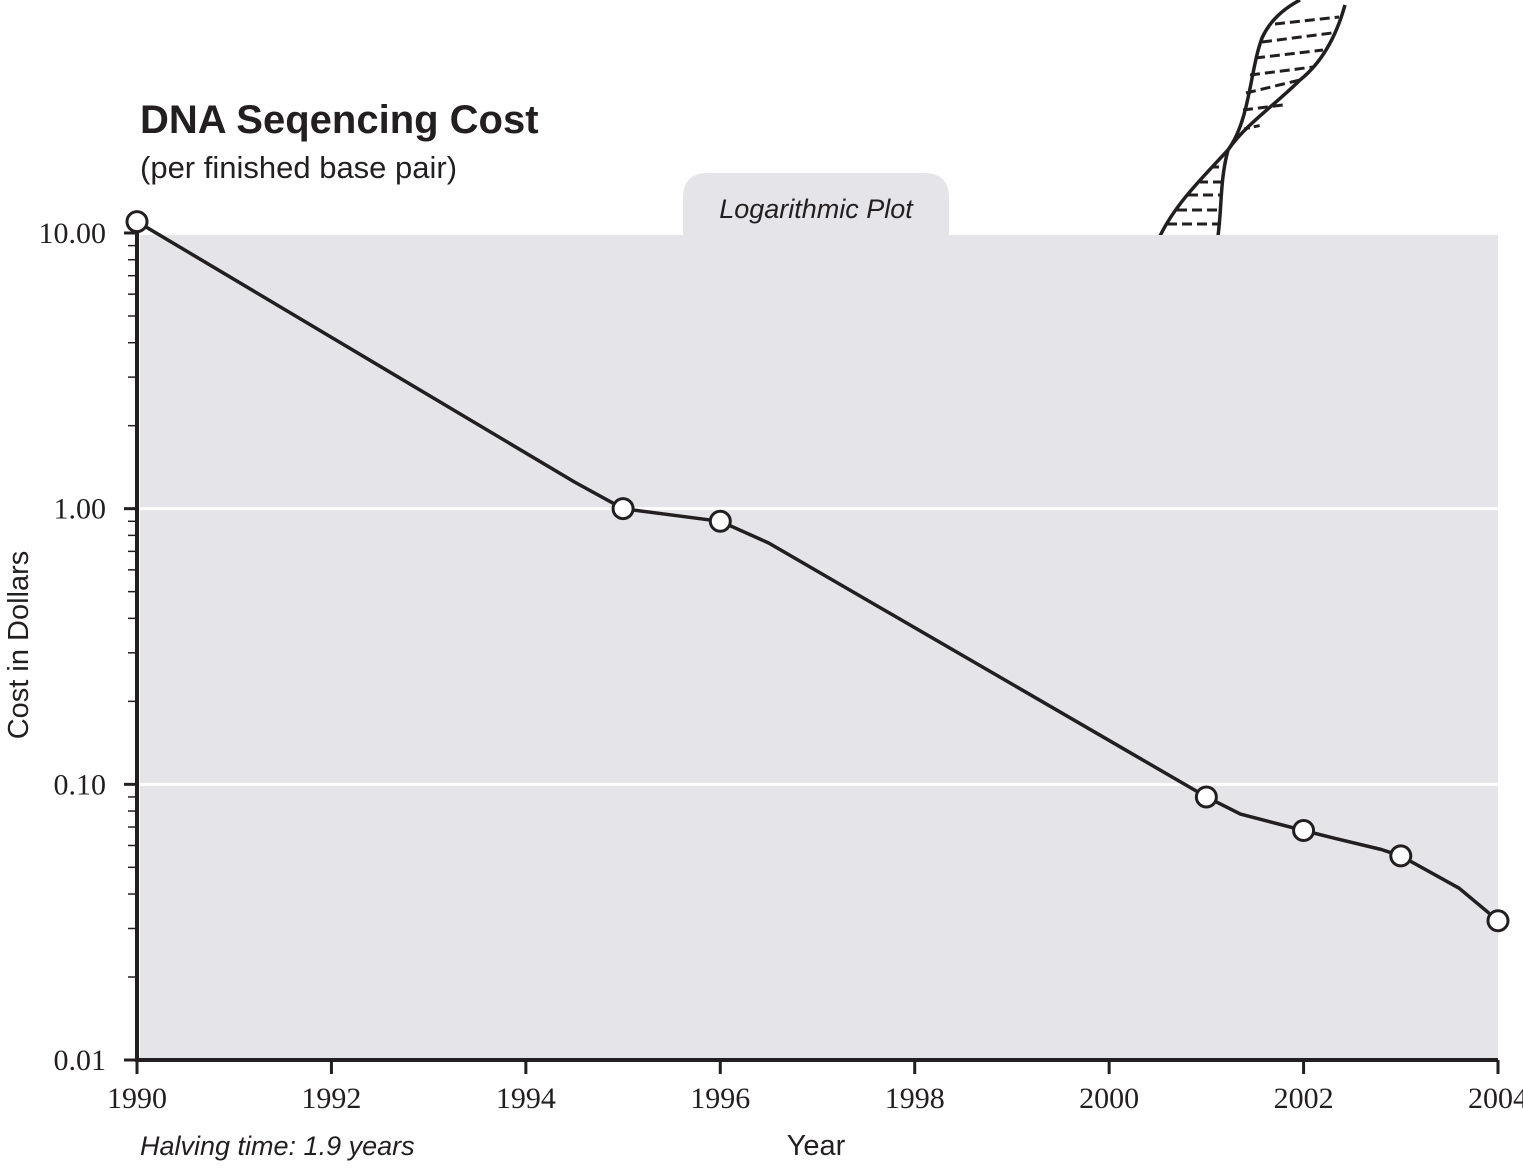 Image resolution: width=1523 pixels, height=1168 pixels. Describe the element at coordinates (1304, 1098) in the screenshot. I see `x-tick-label: 2002` at that location.